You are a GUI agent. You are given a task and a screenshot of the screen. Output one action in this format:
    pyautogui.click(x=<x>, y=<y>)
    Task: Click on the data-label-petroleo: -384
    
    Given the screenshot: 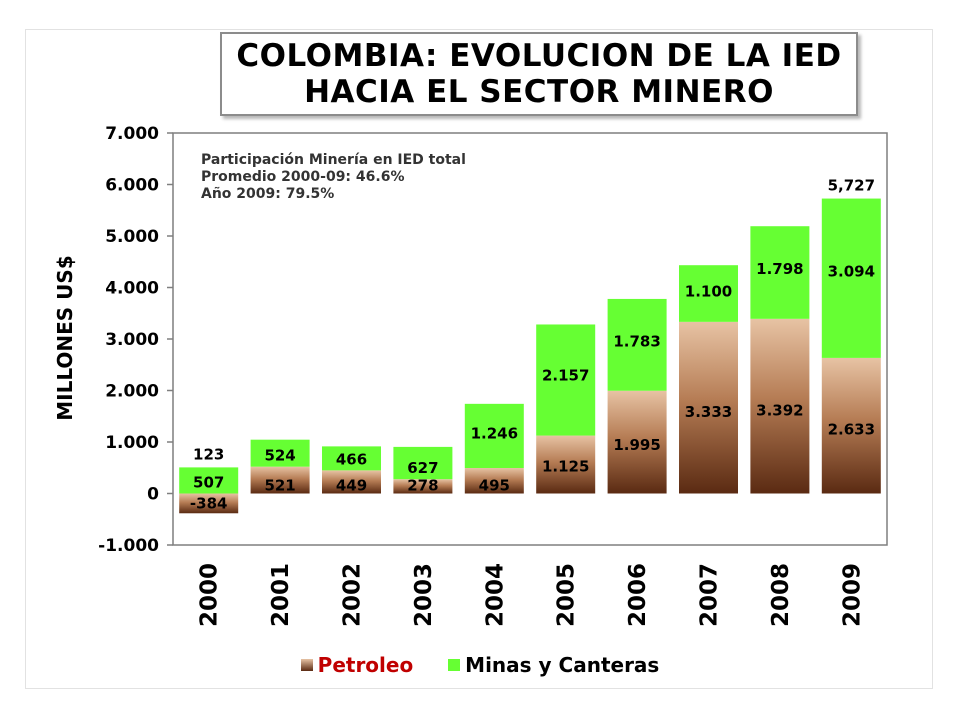 What is the action you would take?
    pyautogui.click(x=209, y=503)
    